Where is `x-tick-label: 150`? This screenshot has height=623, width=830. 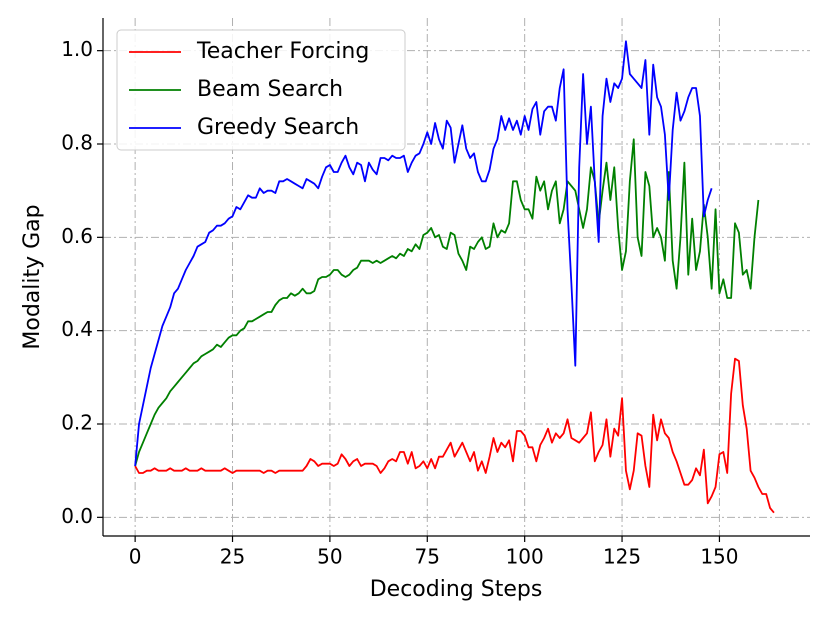 x-tick-label: 150 is located at coordinates (719, 557).